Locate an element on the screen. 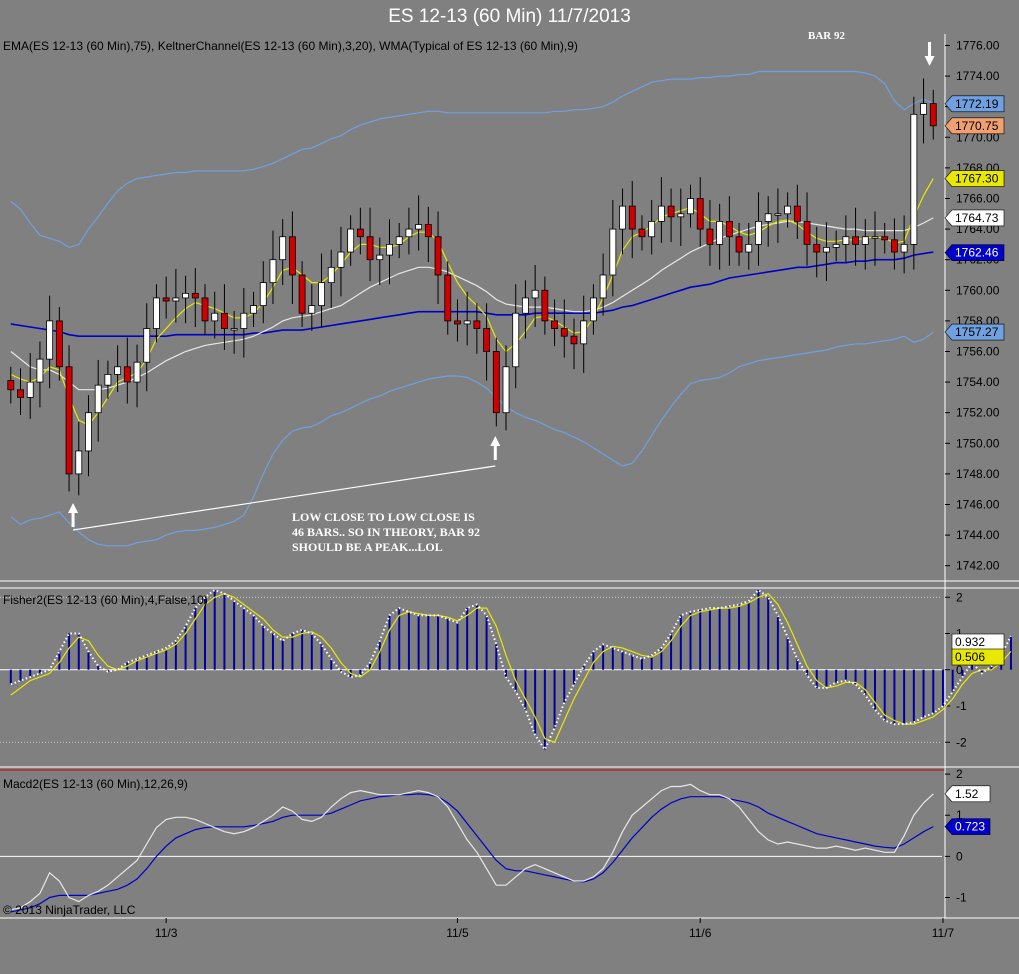  price-last-value-tag: 1772.19 is located at coordinates (977, 104).